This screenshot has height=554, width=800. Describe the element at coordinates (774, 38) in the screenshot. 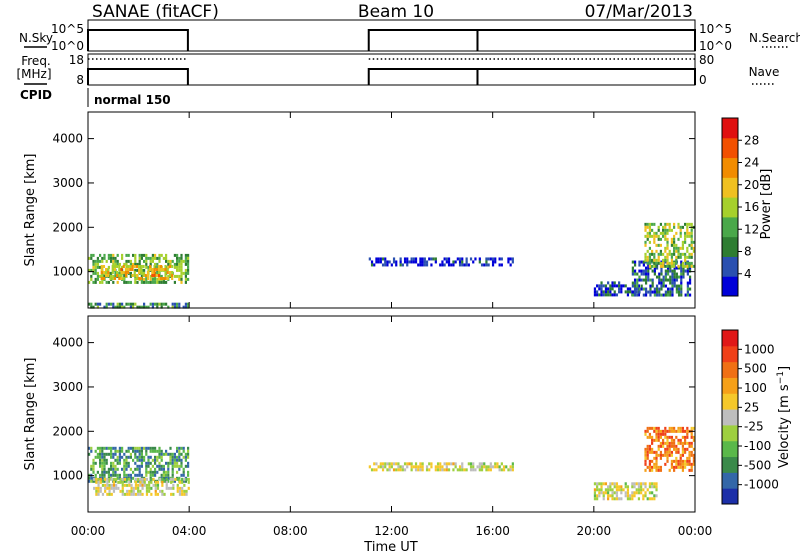

I see `nsearch-label: N.Search` at that location.